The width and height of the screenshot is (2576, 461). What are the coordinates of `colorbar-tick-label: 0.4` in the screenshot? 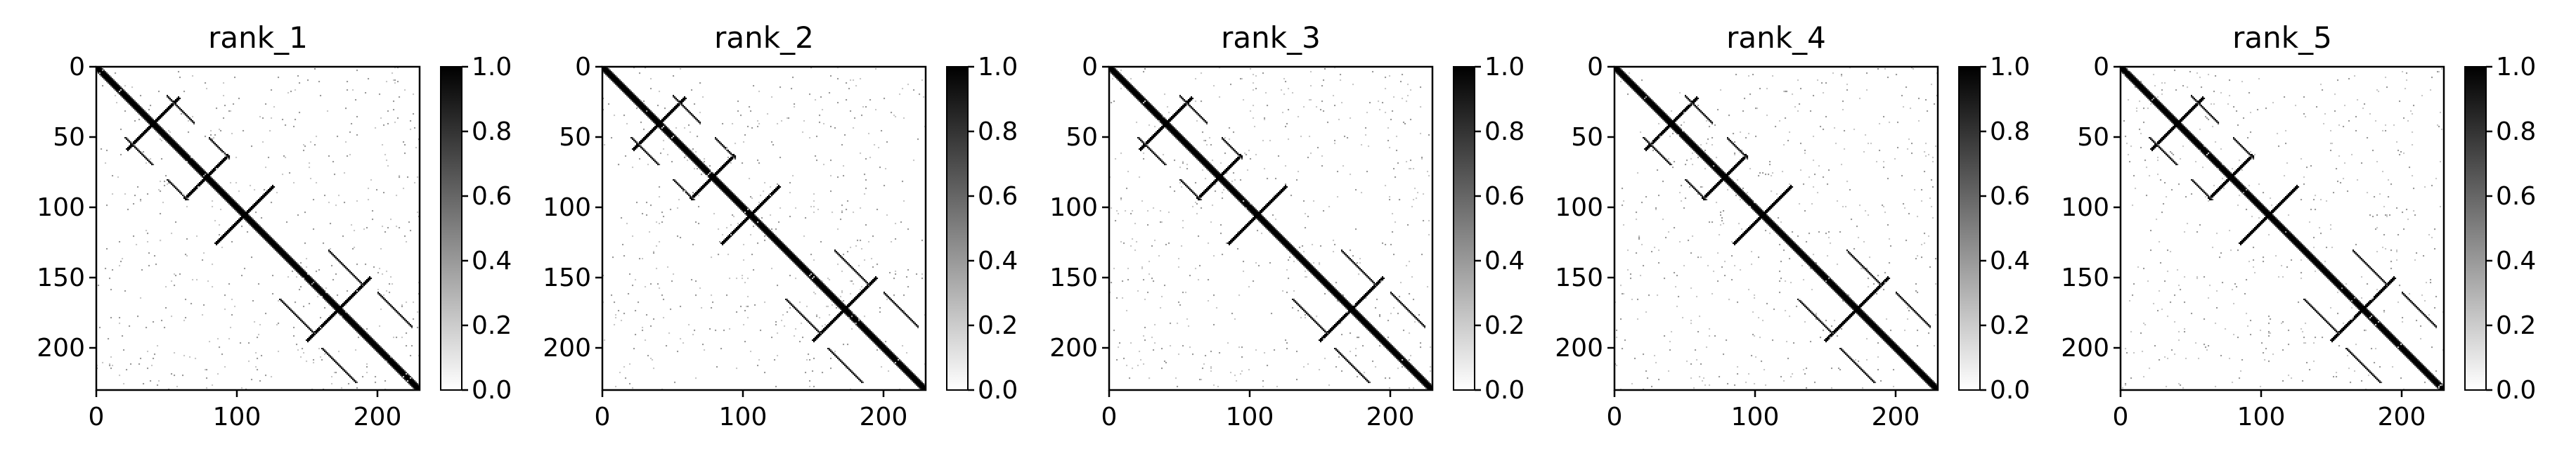 It's located at (492, 261).